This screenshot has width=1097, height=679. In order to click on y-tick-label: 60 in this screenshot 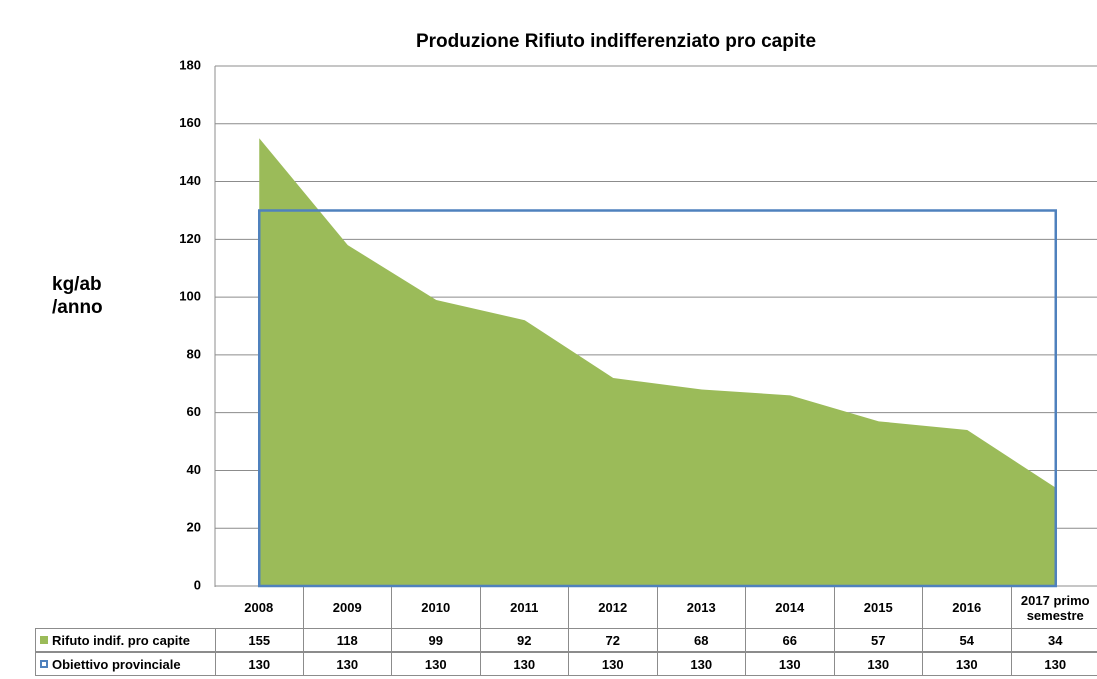, I will do `click(194, 411)`.